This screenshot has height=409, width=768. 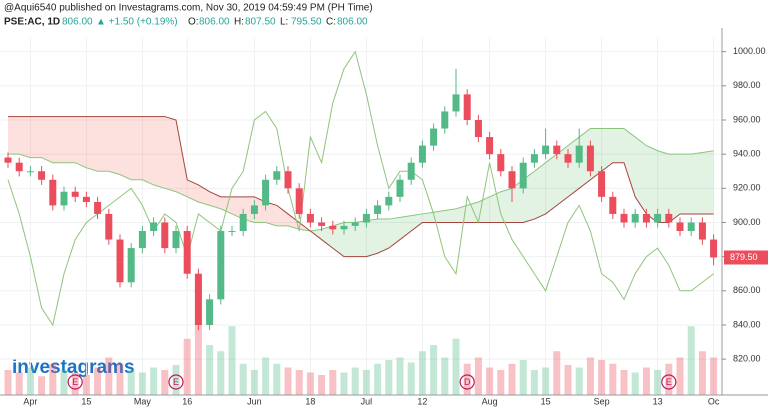 What do you see at coordinates (747, 85) in the screenshot?
I see `y-tick-label: 980.00` at bounding box center [747, 85].